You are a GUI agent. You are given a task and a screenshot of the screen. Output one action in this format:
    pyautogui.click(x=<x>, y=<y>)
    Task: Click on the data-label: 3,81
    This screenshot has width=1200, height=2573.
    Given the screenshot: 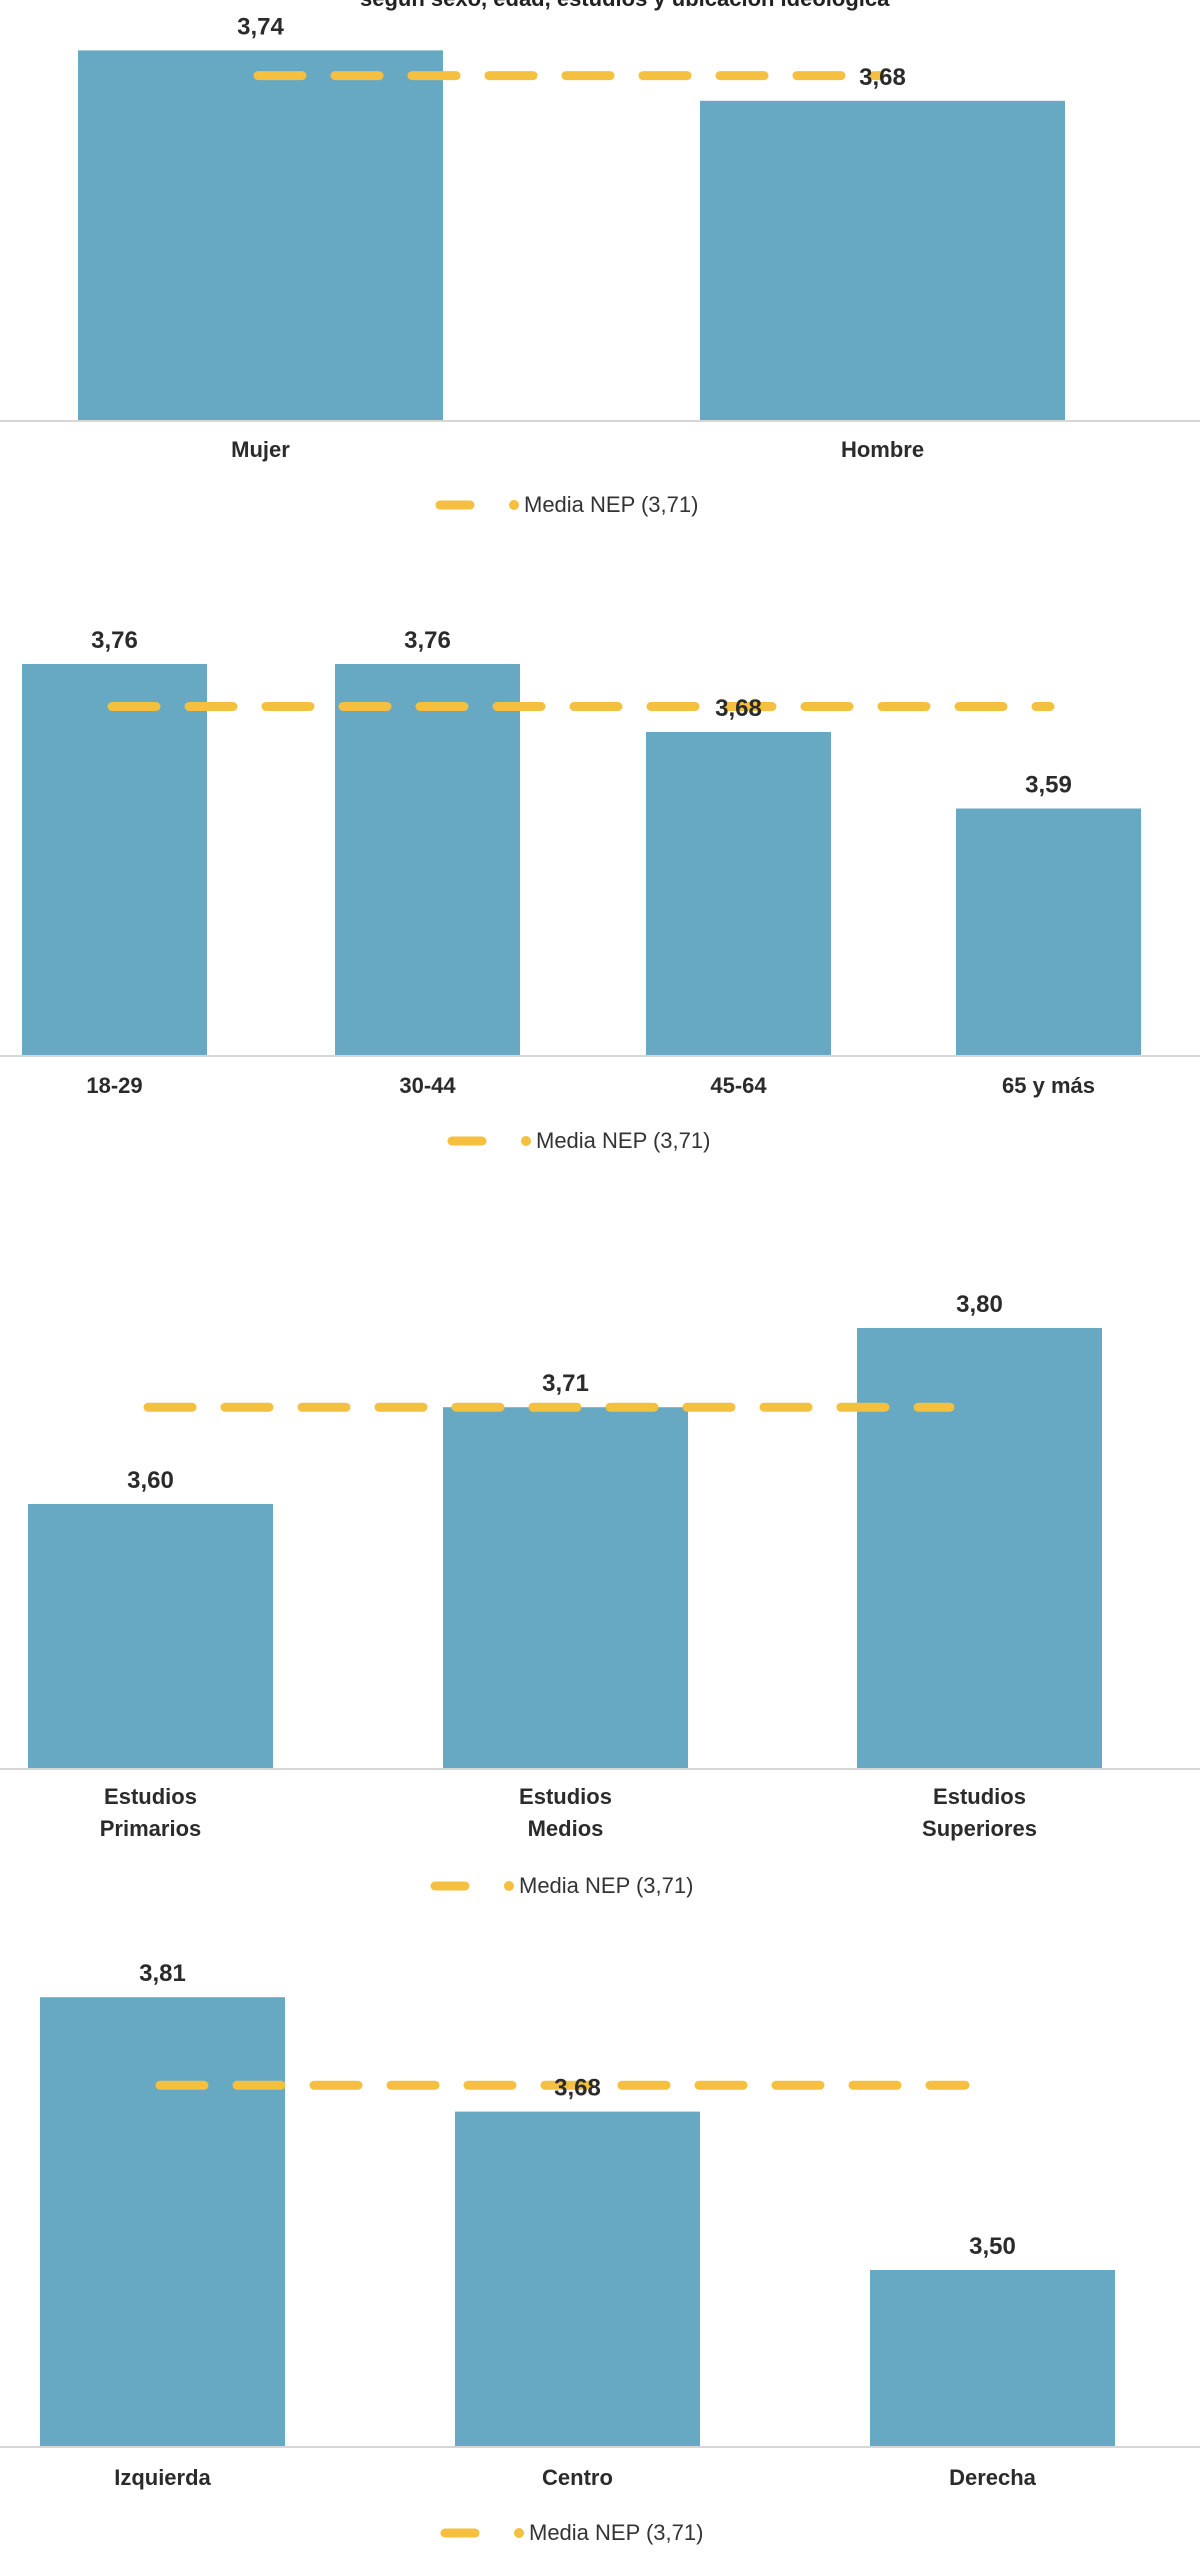 What is the action you would take?
    pyautogui.click(x=162, y=1973)
    